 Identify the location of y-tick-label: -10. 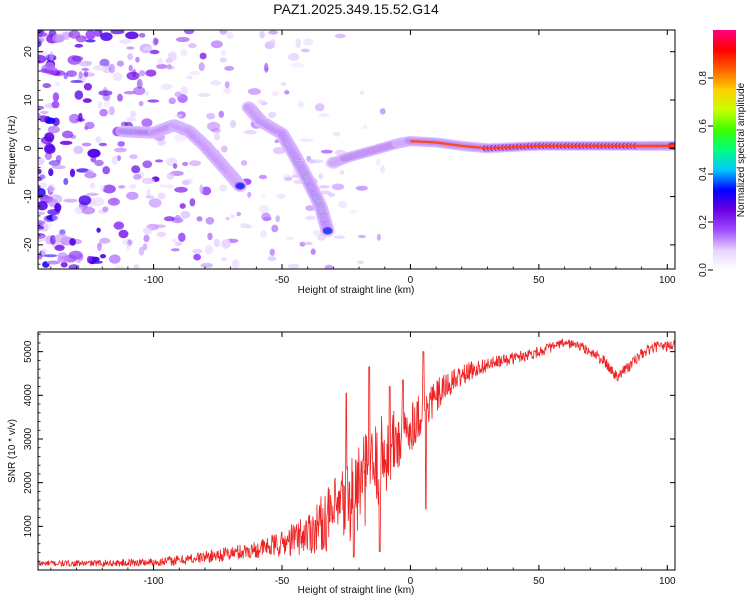
(28, 196).